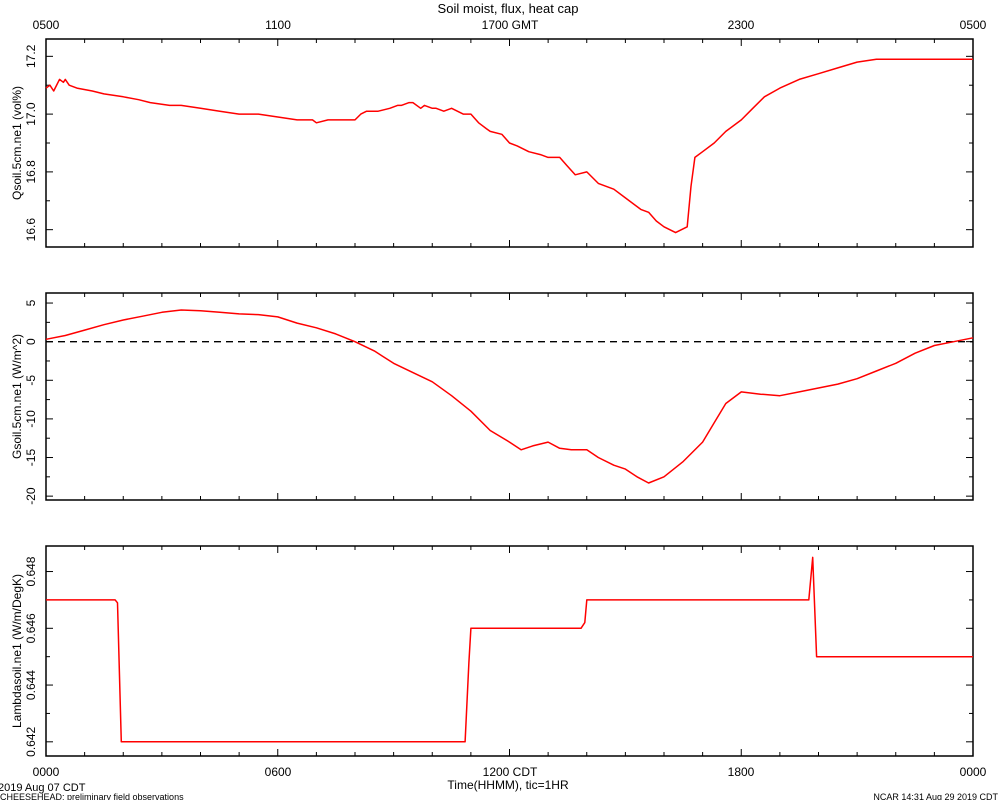 The width and height of the screenshot is (1000, 800). I want to click on y-tick-label: 0.648, so click(31, 571).